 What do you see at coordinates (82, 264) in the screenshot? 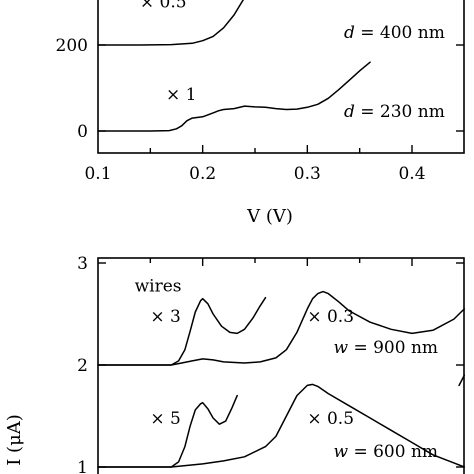
I see `bottom-y-tick-label: 3` at bounding box center [82, 264].